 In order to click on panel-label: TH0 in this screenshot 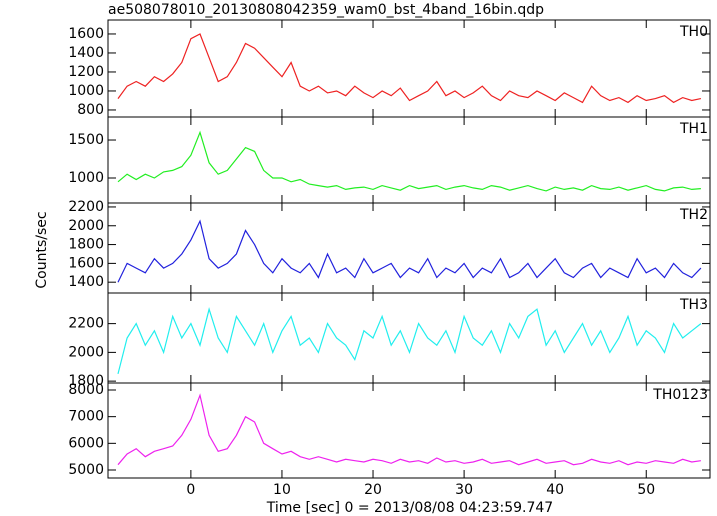, I will do `click(693, 32)`.